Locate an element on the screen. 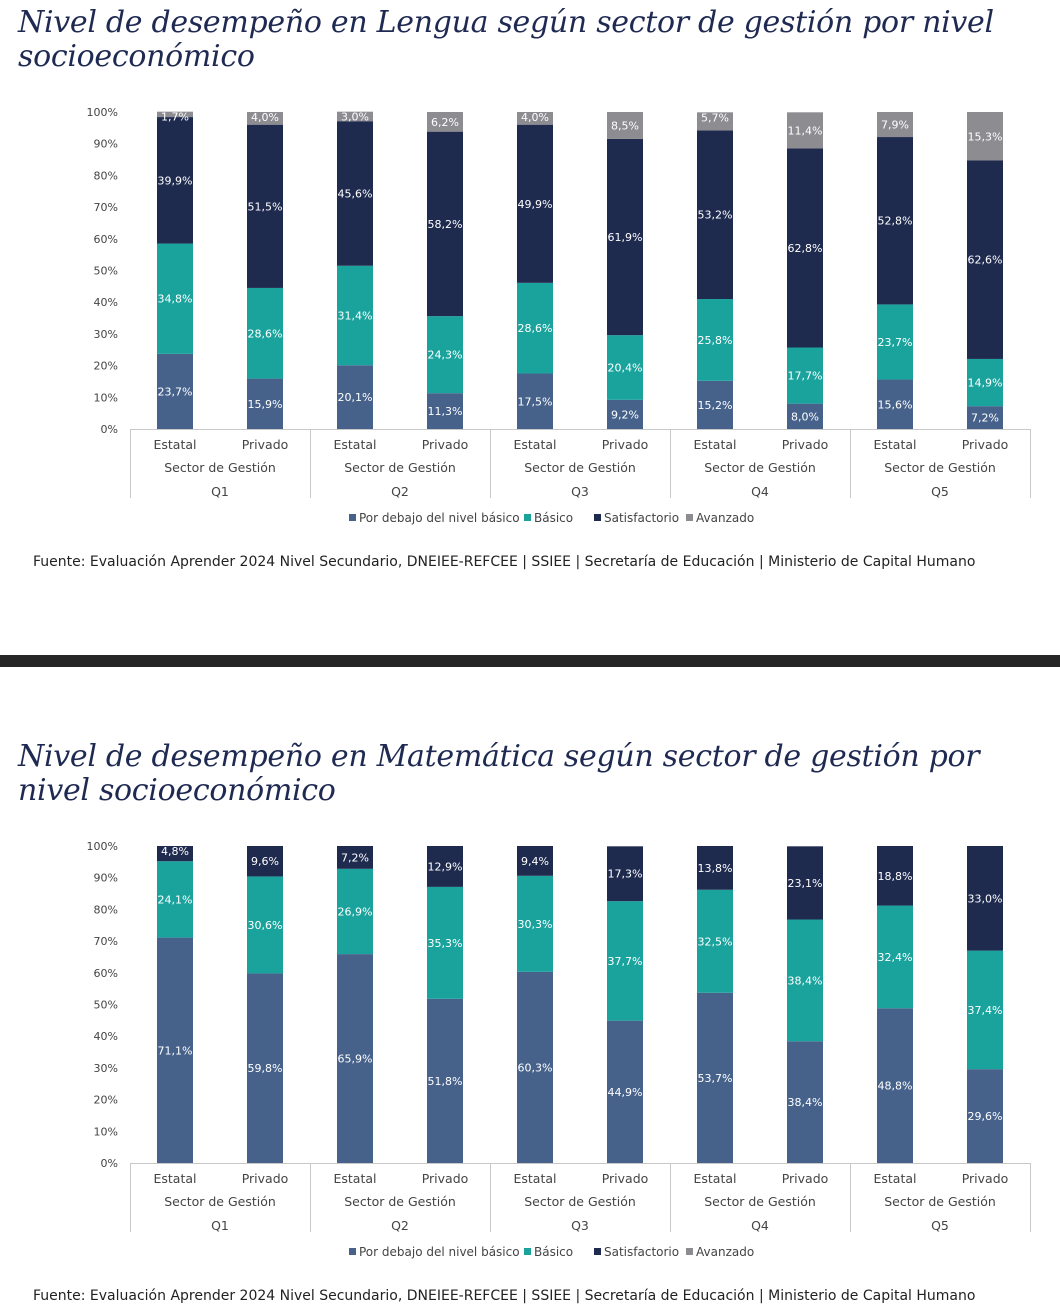  data-label: 45,6% is located at coordinates (355, 193).